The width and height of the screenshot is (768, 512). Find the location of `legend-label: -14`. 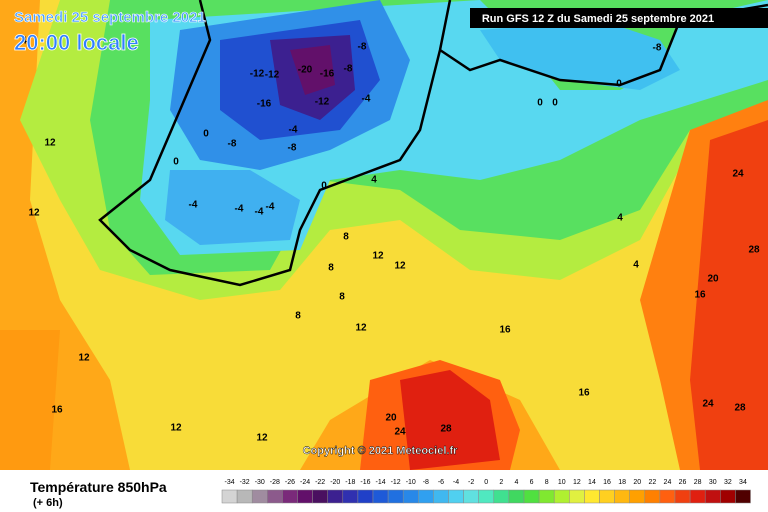

legend-label: -14 is located at coordinates (380, 482).